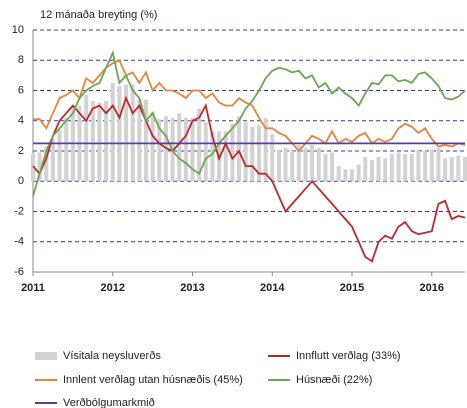 The height and width of the screenshot is (408, 467). I want to click on legend-label: Verðbólgumarkmið, so click(109, 402).